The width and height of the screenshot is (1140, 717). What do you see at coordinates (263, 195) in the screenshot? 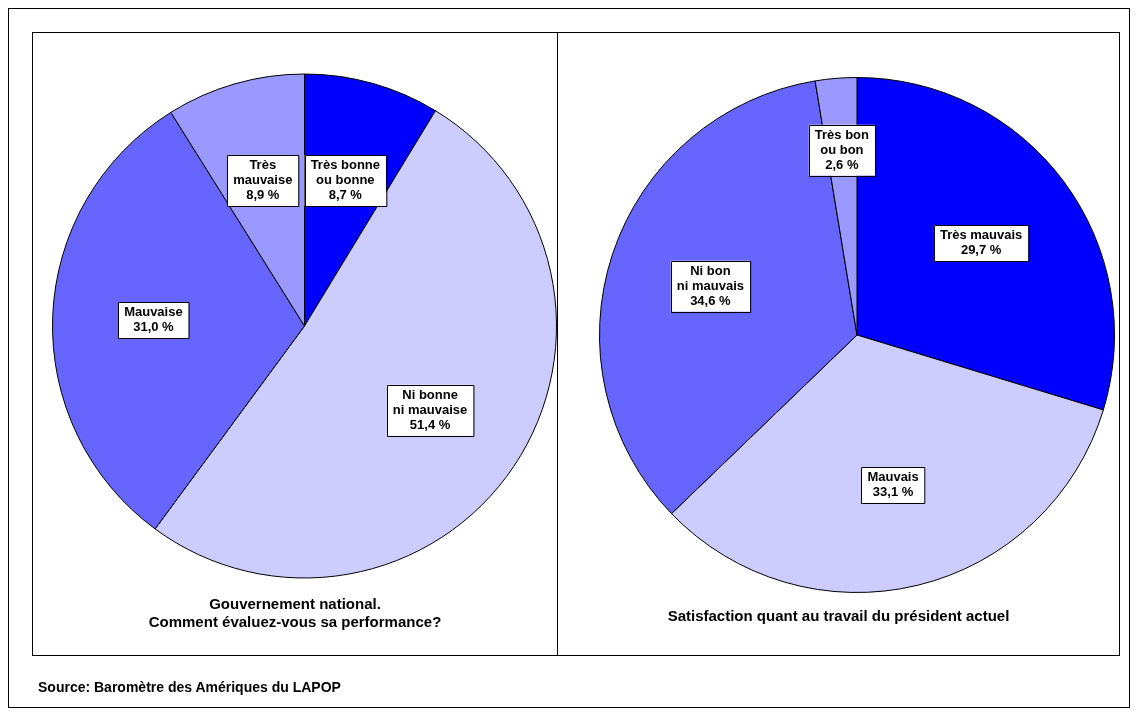
I see `data-label: 8,9 %` at bounding box center [263, 195].